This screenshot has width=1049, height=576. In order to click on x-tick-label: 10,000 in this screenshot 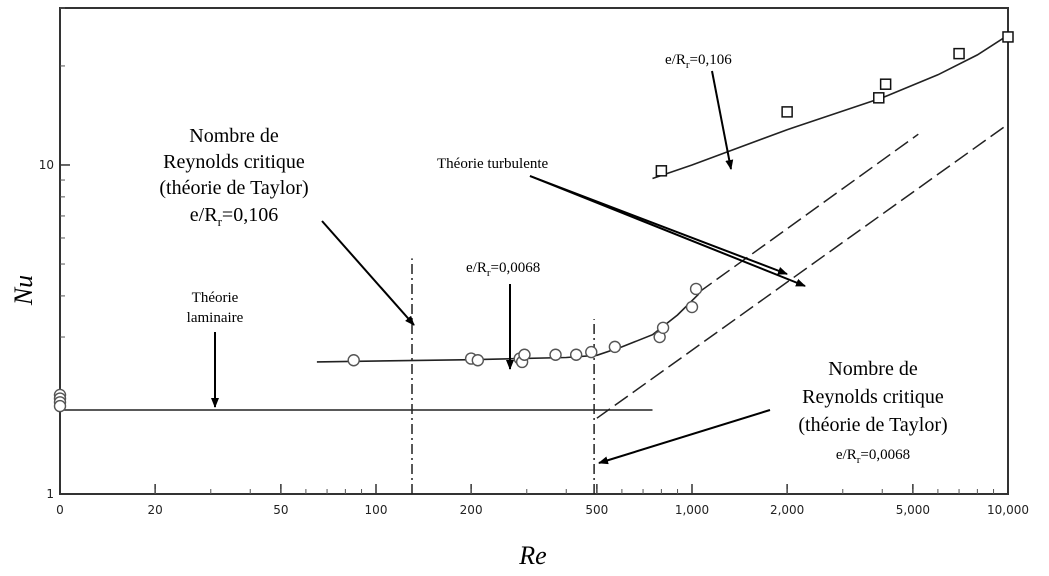, I will do `click(1008, 510)`.